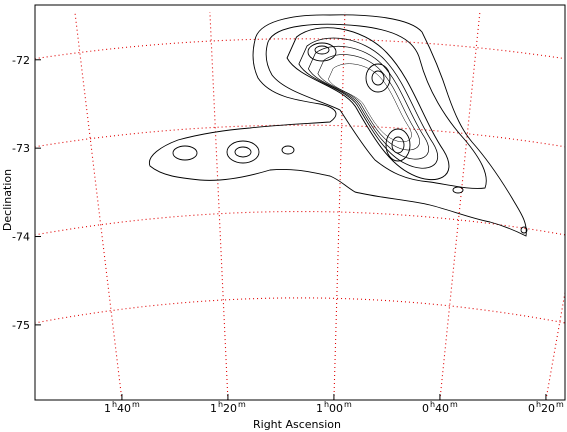 Image resolution: width=567 pixels, height=432 pixels. What do you see at coordinates (334, 407) in the screenshot?
I see `x-tick-label: 1h00m` at bounding box center [334, 407].